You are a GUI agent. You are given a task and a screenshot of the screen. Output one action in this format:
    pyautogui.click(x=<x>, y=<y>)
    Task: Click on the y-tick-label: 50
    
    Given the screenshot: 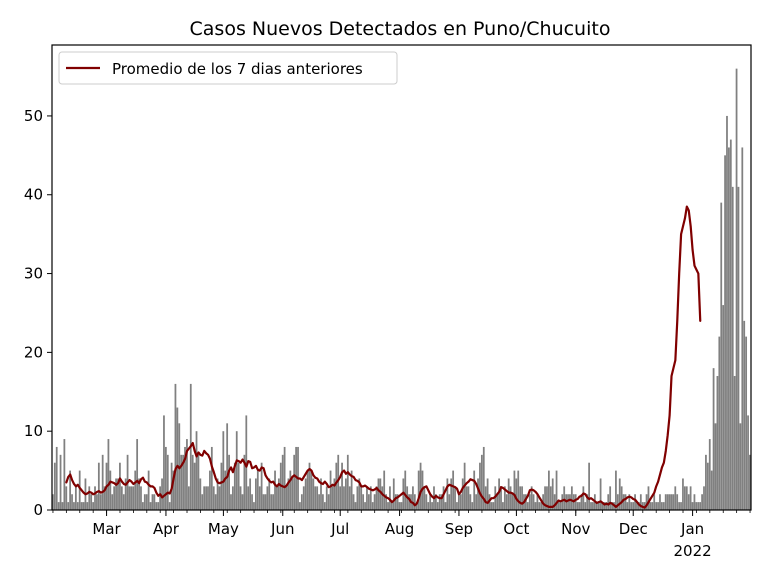 What is the action you would take?
    pyautogui.click(x=33, y=116)
    